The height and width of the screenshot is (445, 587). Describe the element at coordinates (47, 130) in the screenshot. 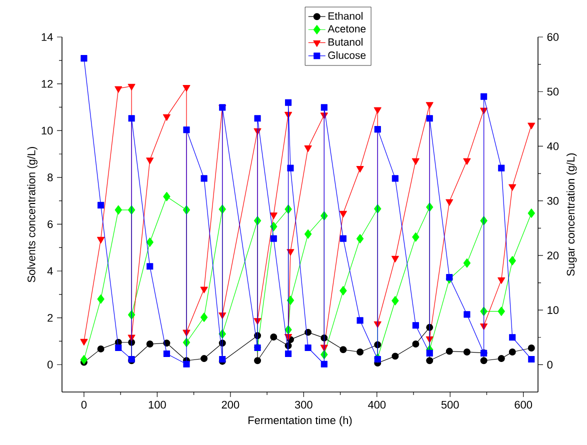

I see `y-tick-label: 10` at that location.